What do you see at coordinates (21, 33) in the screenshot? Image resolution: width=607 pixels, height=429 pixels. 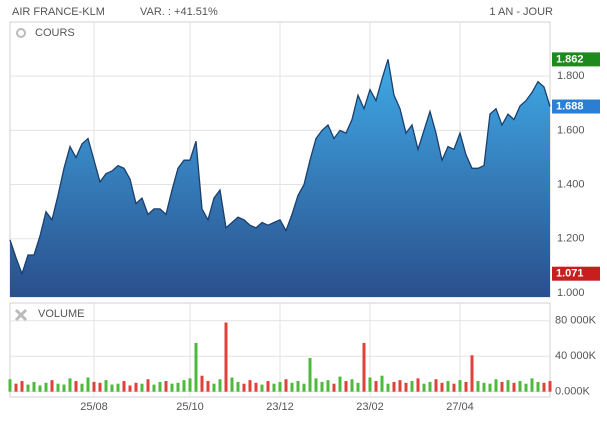 I see `gear-icon` at bounding box center [21, 33].